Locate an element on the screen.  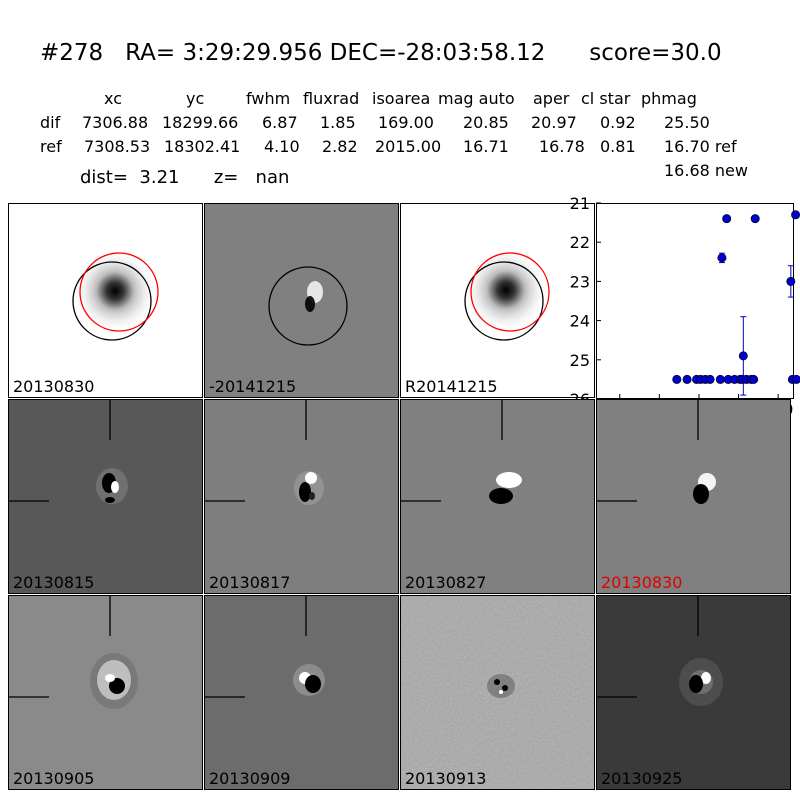
light-curve-plot: 212223242526-100-50050100 is located at coordinates (685, 306).